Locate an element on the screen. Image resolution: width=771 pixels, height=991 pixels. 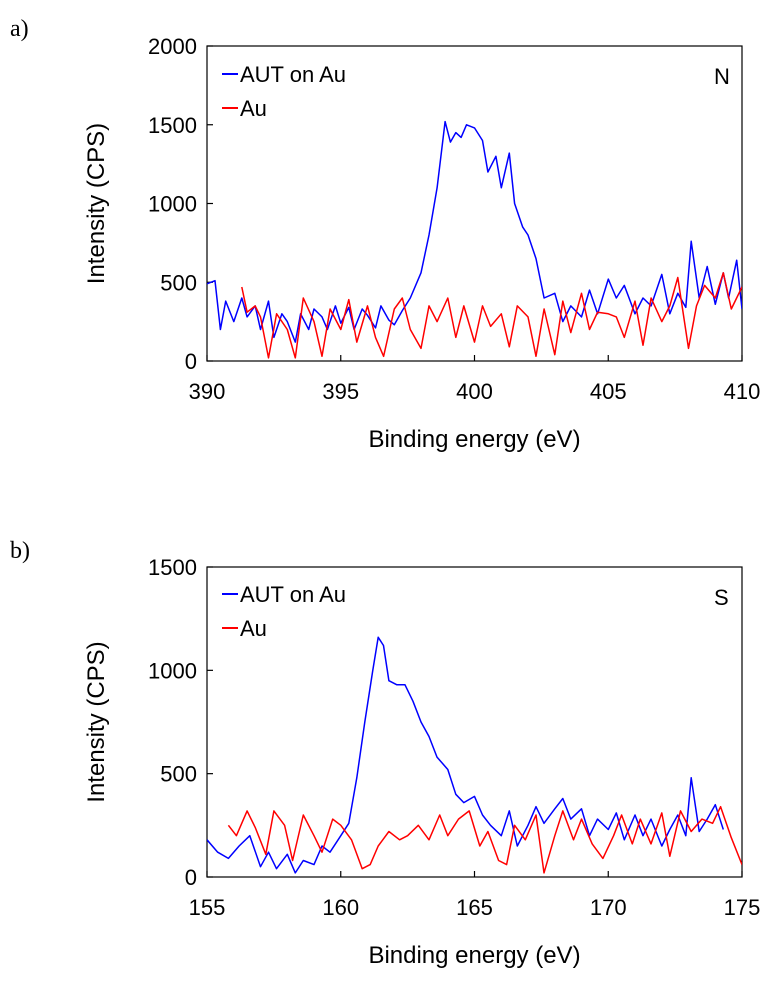
panel-label: b) is located at coordinates (20, 551).